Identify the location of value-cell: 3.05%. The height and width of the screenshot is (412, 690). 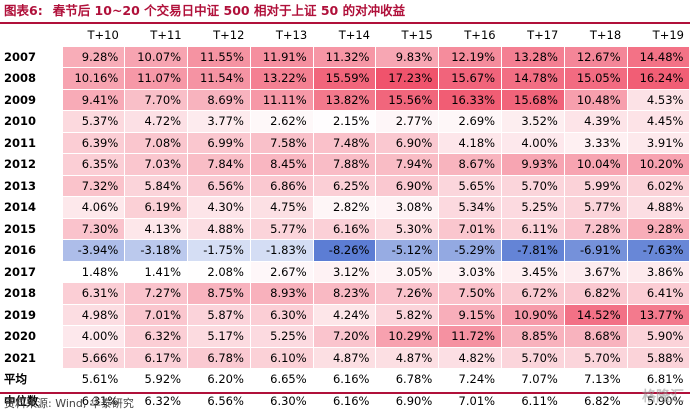
(407, 271).